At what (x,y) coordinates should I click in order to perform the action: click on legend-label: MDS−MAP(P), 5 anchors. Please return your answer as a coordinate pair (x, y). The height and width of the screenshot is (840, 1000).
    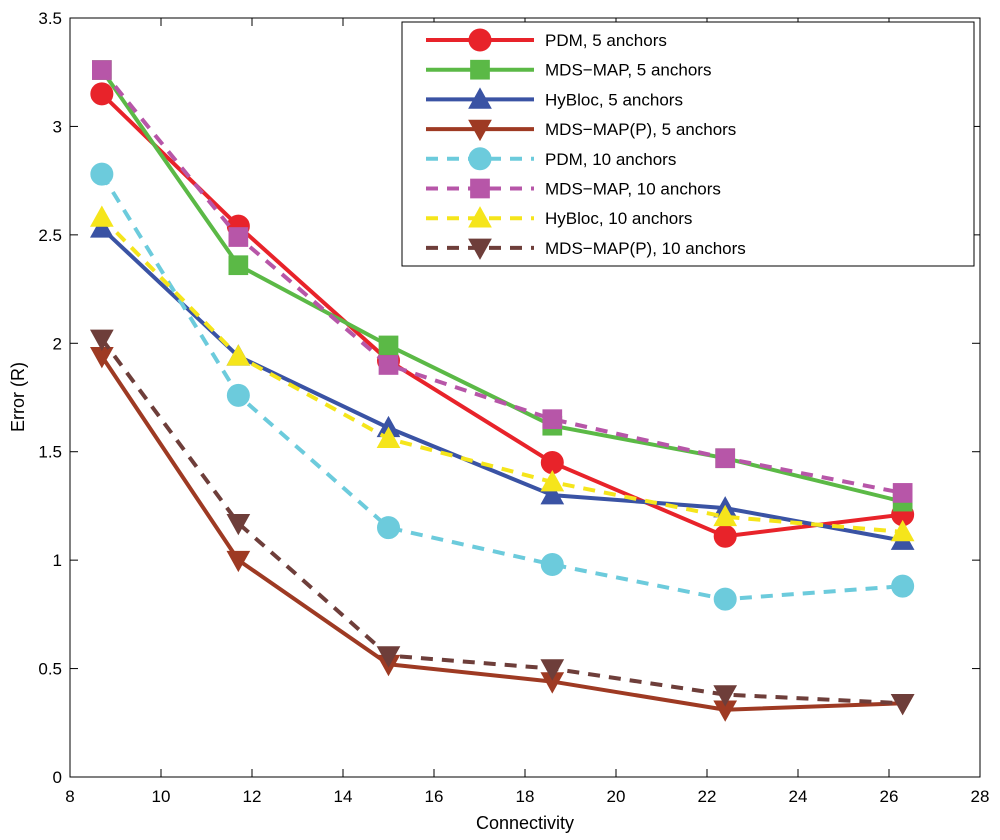
    Looking at the image, I should click on (640, 129).